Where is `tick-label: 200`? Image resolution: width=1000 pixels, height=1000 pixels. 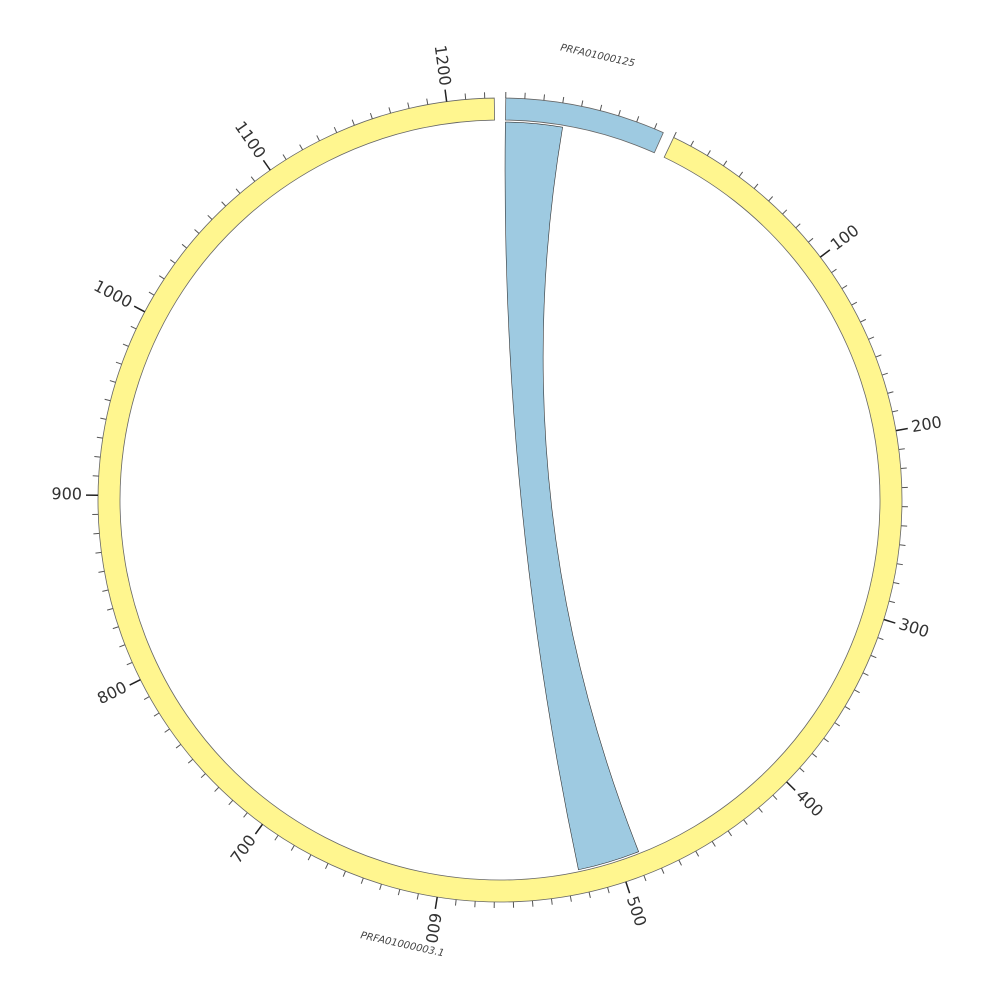 tick-label: 200 is located at coordinates (926, 424).